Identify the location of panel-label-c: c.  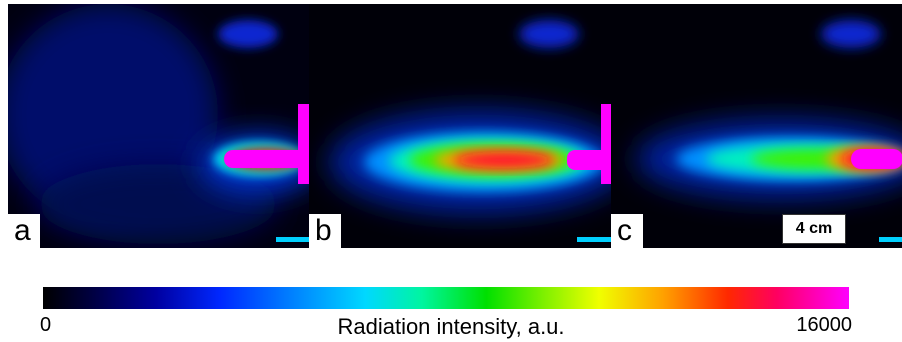
(627, 231).